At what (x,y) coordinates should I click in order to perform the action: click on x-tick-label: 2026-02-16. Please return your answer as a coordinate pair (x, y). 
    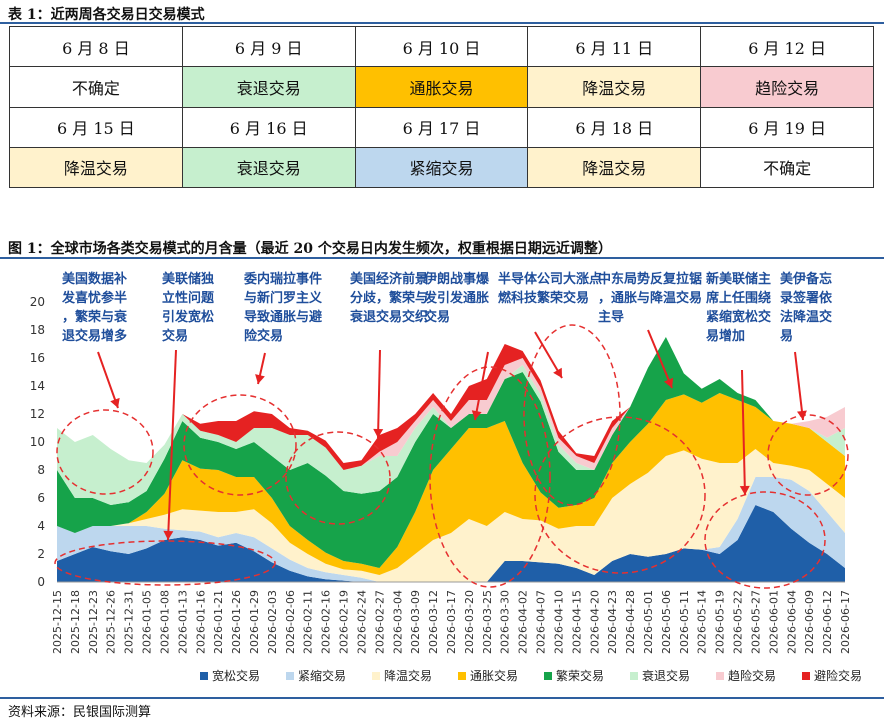
    Looking at the image, I should click on (326, 622).